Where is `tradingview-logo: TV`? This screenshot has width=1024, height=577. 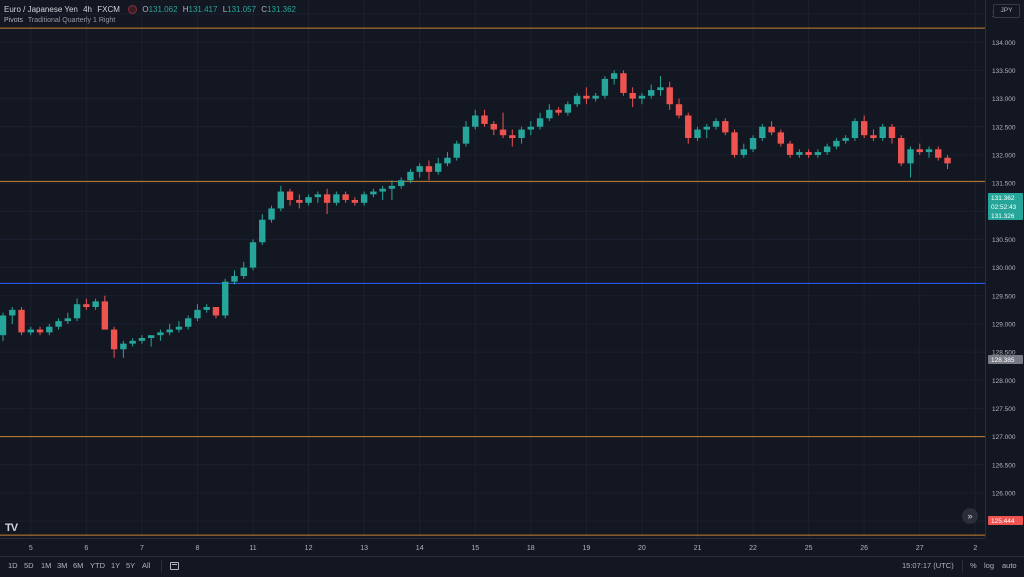 tradingview-logo: TV is located at coordinates (11, 528).